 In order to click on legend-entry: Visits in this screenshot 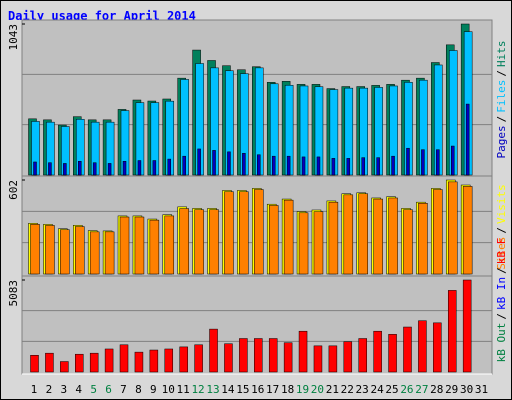, I will do `click(501, 204)`.